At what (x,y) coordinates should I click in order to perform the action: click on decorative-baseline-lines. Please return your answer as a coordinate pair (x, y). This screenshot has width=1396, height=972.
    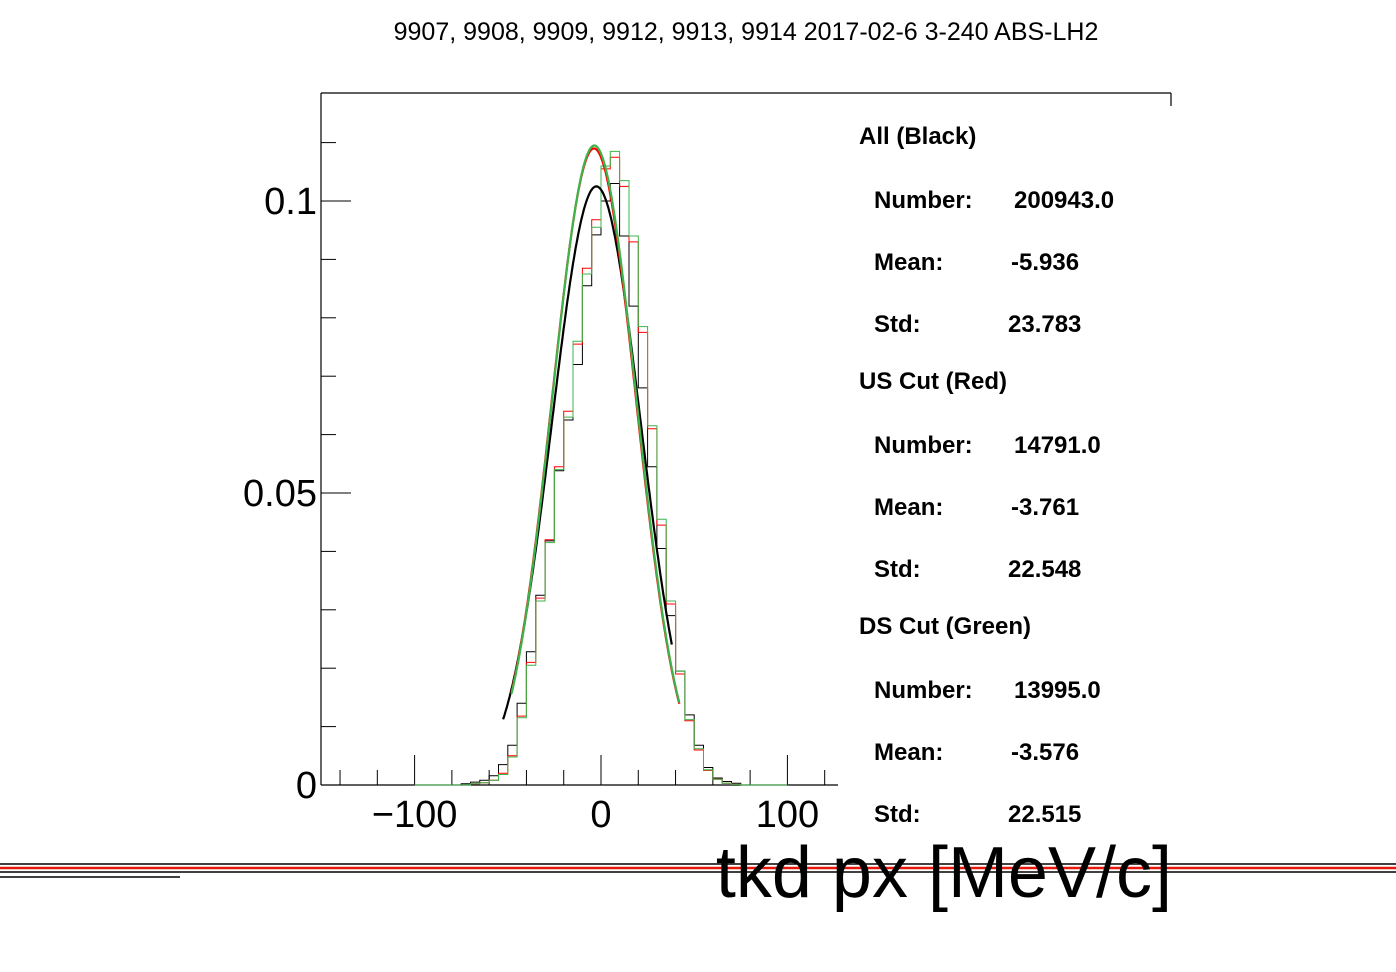
    Looking at the image, I should click on (698, 870).